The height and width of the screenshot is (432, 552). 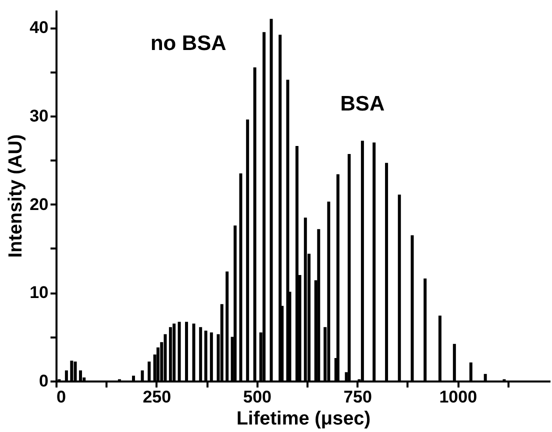 I want to click on x-tick-label: 0, so click(x=61, y=397).